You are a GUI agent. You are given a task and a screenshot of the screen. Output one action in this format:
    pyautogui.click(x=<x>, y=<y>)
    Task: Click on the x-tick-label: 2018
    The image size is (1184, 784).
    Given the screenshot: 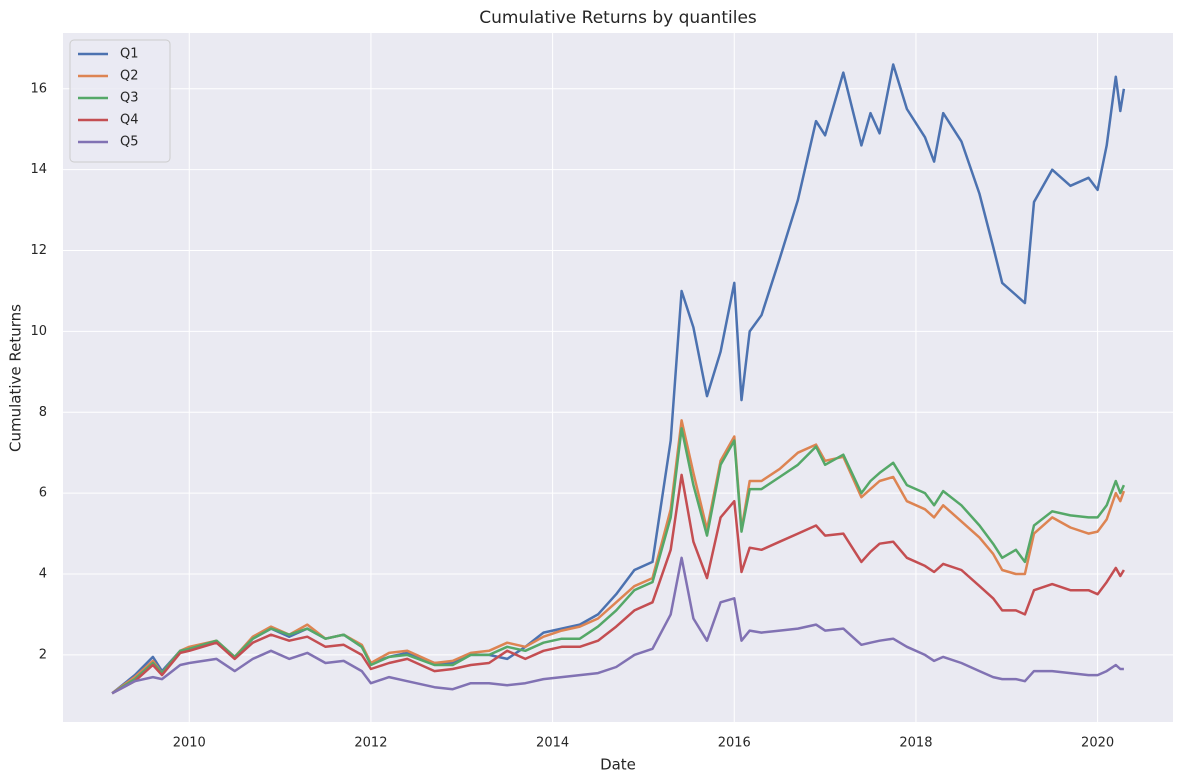 What is the action you would take?
    pyautogui.click(x=915, y=743)
    